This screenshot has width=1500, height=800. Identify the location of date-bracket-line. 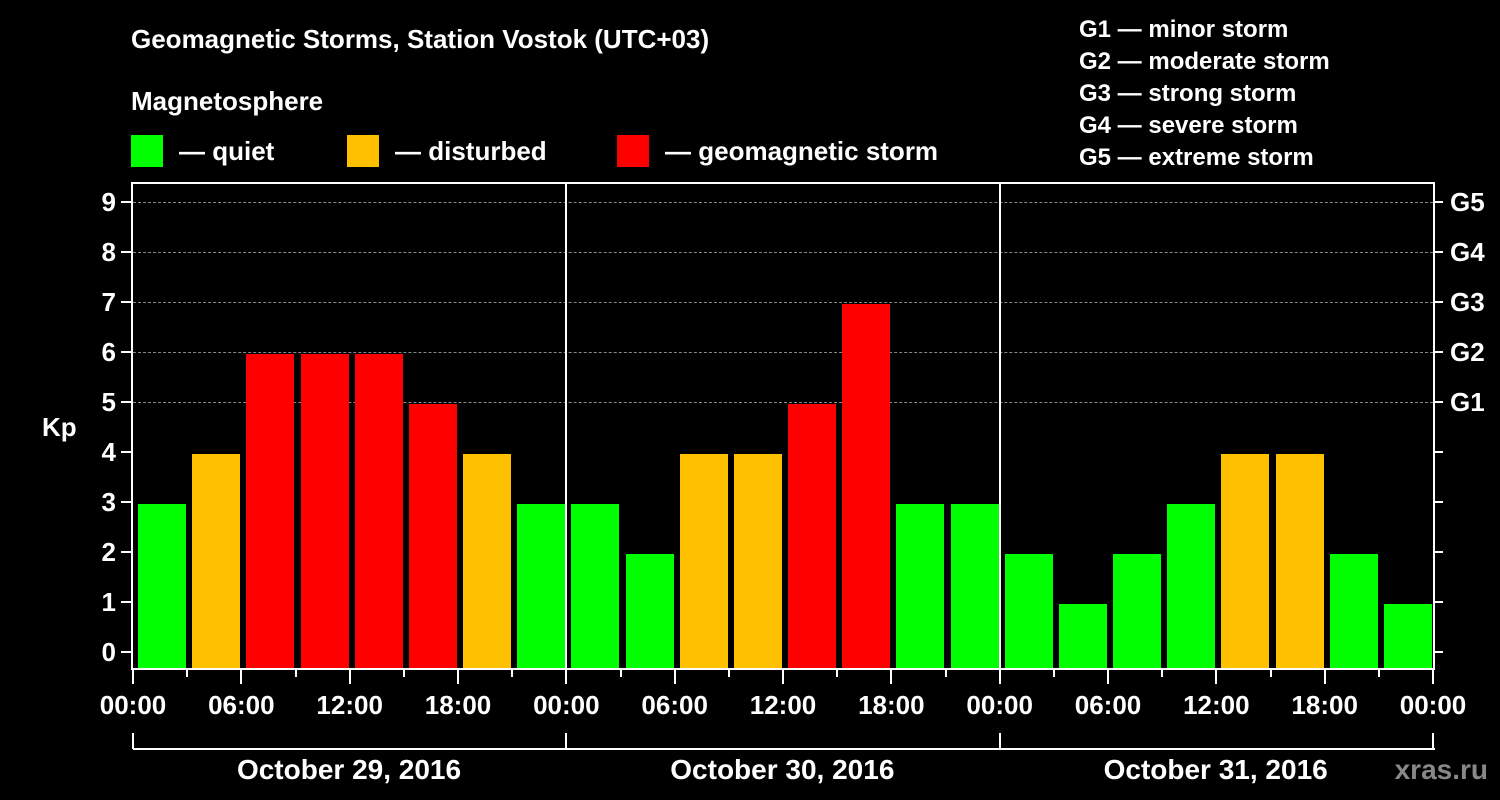
(784, 749).